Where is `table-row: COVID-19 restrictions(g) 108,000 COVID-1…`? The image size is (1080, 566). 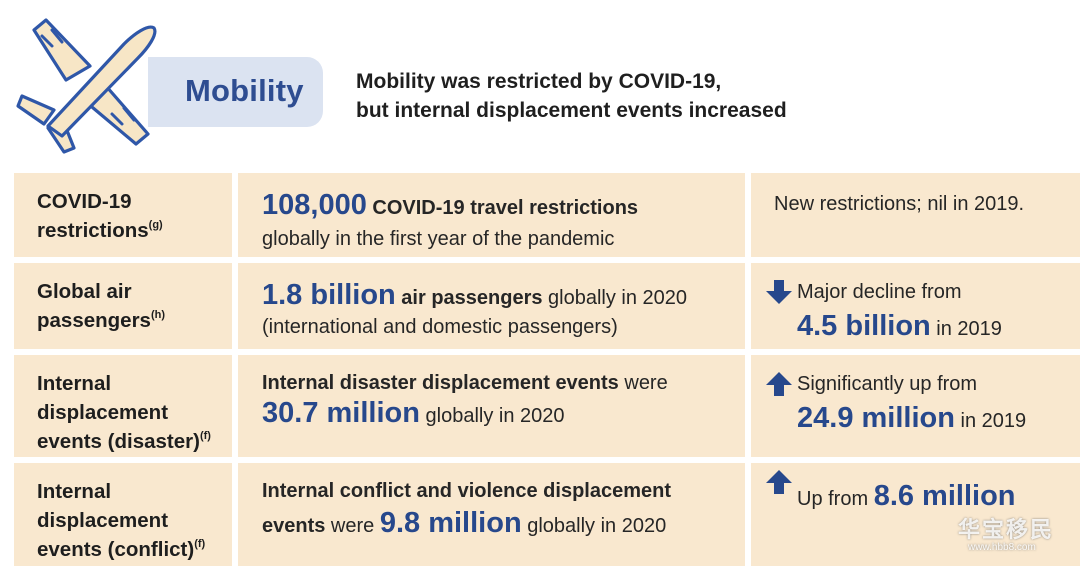 table-row: COVID-19 restrictions(g) 108,000 COVID-1… is located at coordinates (547, 215).